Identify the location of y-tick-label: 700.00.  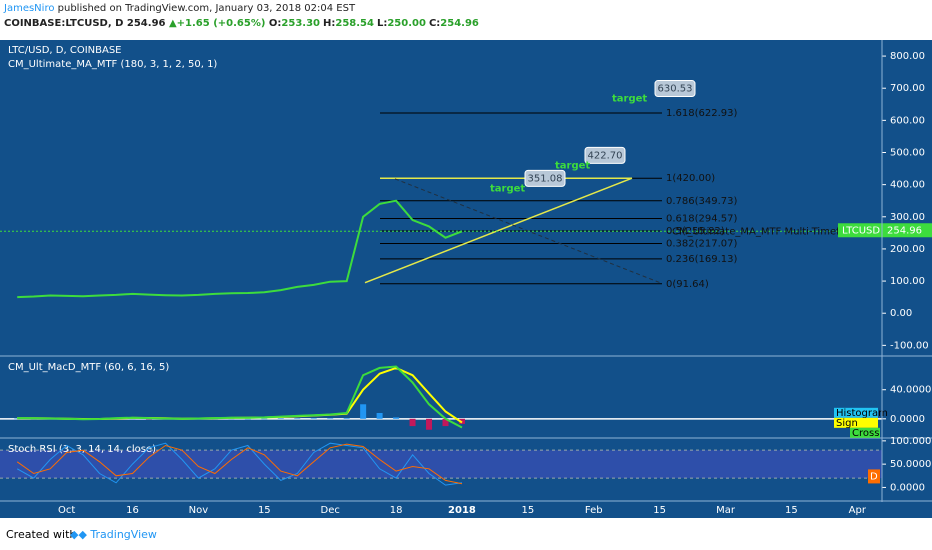
(907, 88).